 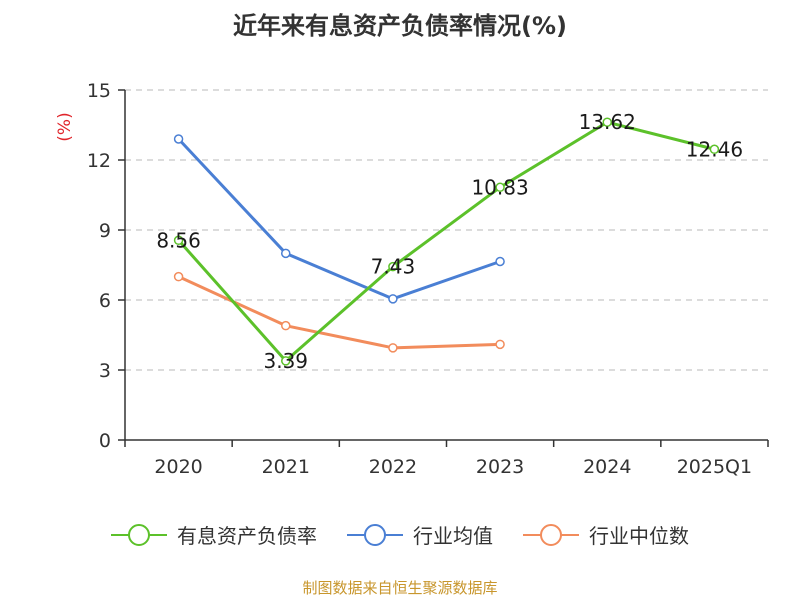 I want to click on legend-label: 行业均值, so click(x=453, y=536).